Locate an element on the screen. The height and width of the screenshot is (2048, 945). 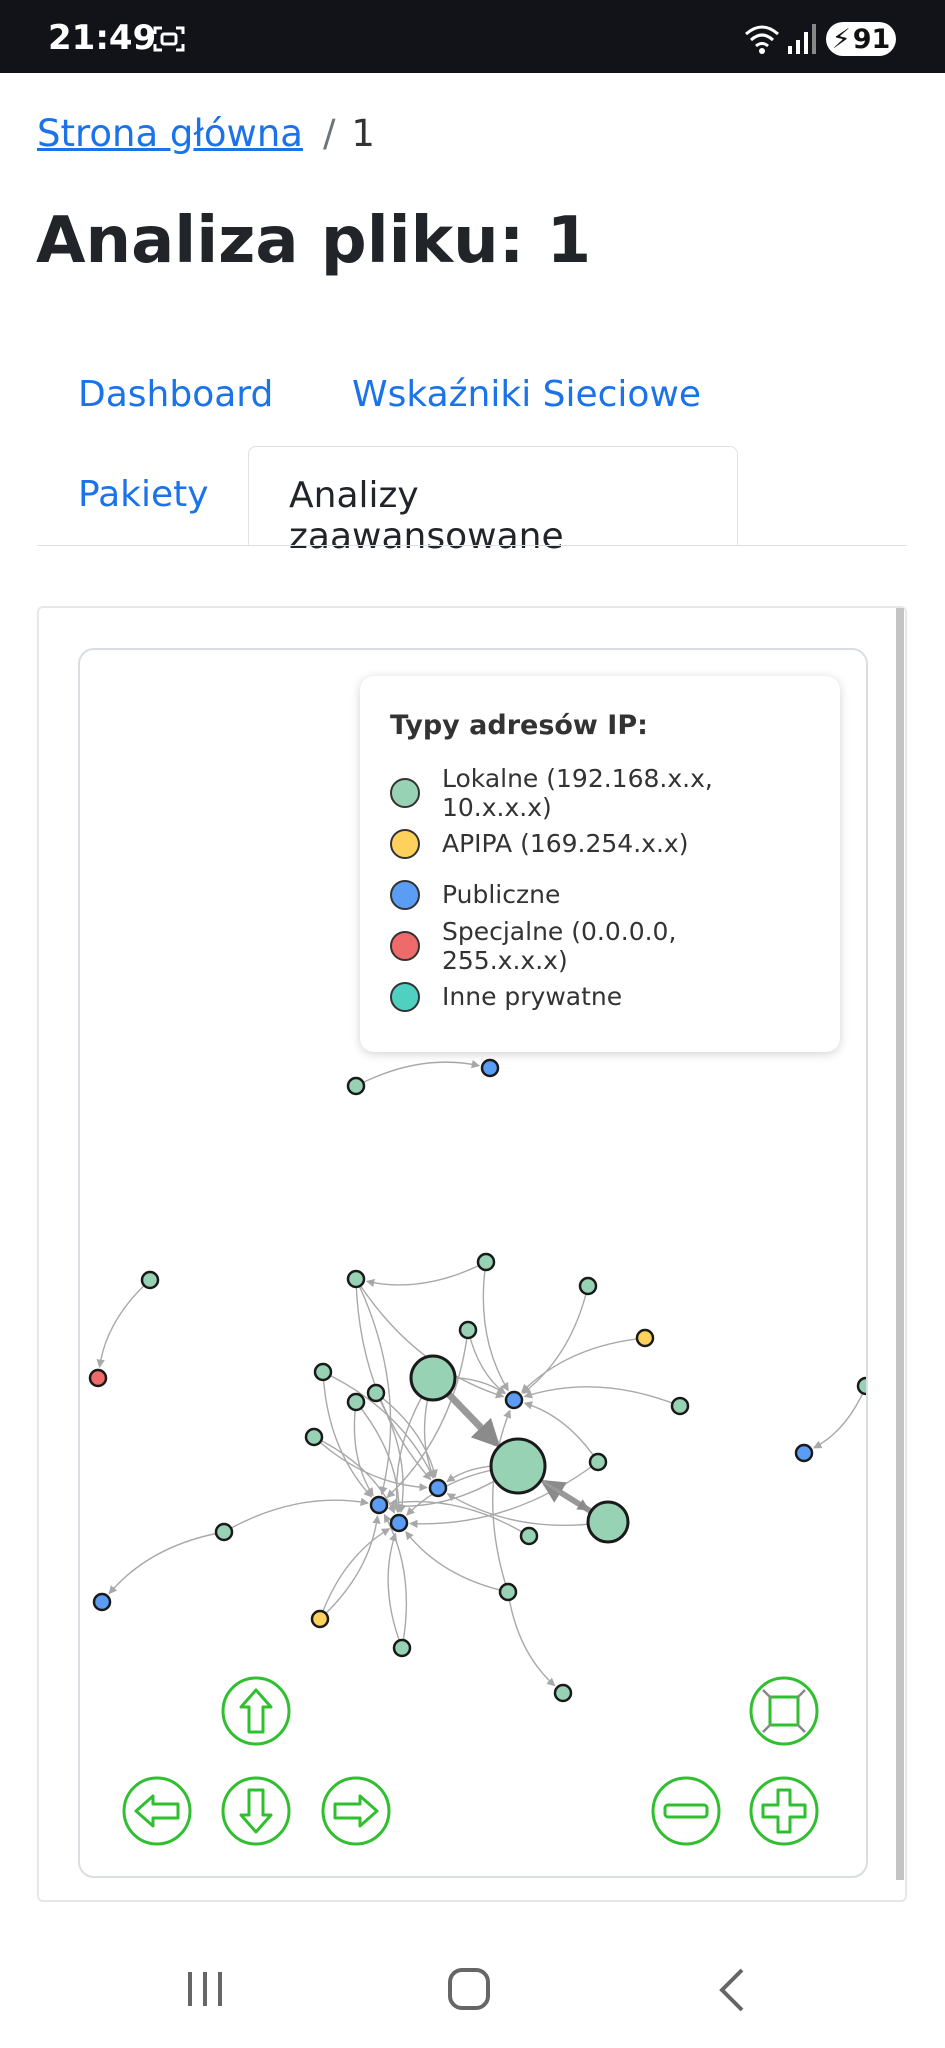
pan-down-button is located at coordinates (256, 1811).